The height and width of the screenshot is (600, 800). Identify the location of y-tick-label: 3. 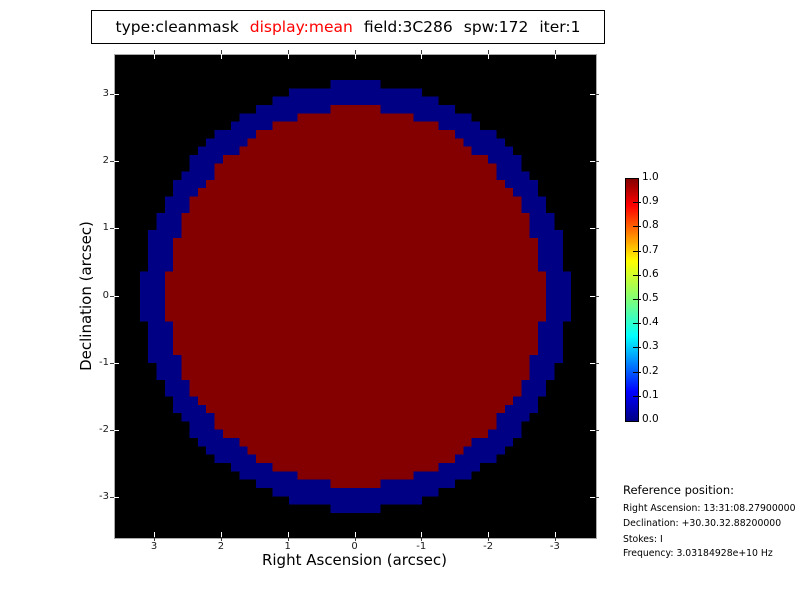
(105, 94).